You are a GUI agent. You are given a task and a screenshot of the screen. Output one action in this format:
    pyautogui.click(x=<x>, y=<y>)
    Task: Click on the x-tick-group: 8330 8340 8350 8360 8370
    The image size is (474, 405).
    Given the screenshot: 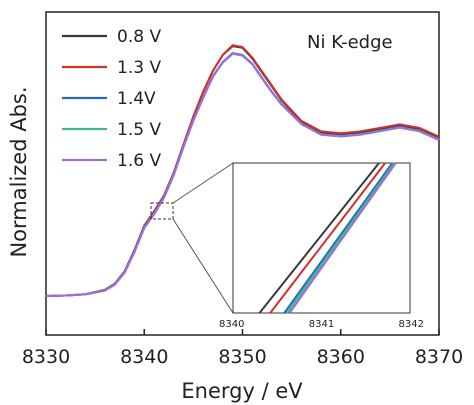 What is the action you would take?
    pyautogui.click(x=242, y=348)
    